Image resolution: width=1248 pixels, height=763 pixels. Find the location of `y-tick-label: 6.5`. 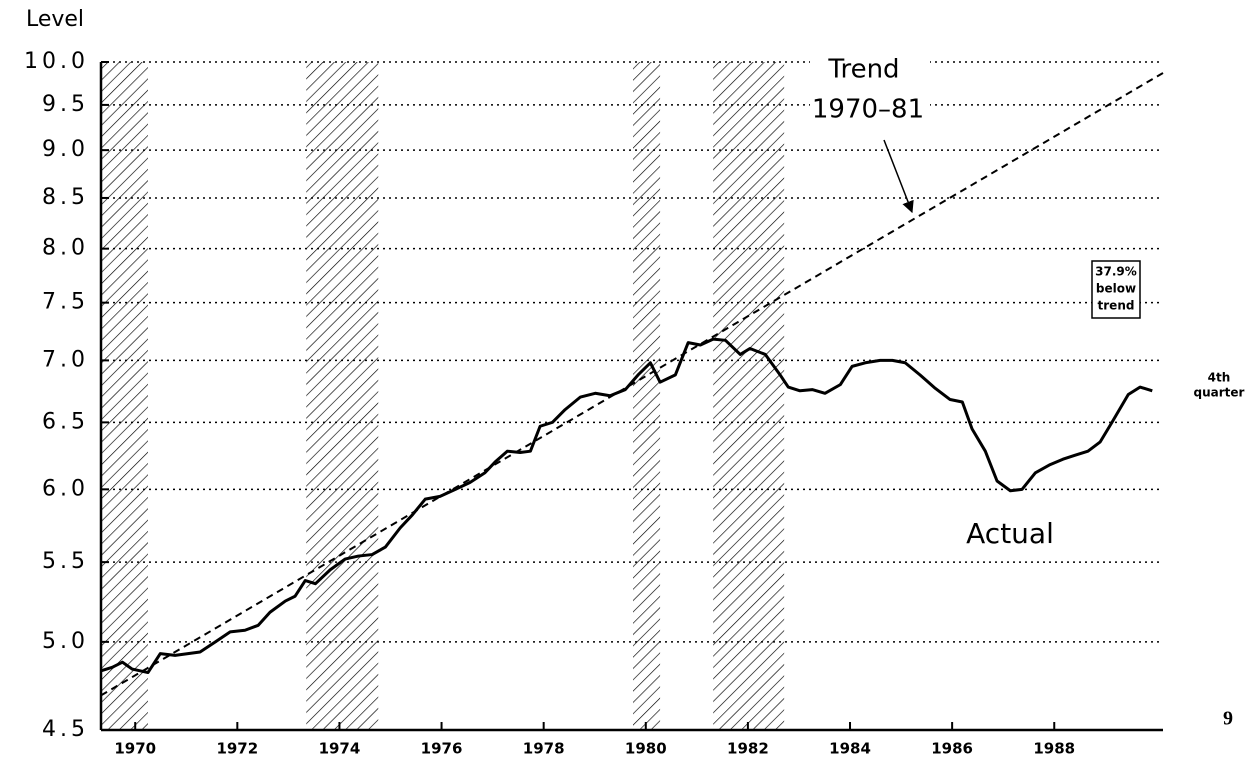

y-tick-label: 6.5 is located at coordinates (65, 421).